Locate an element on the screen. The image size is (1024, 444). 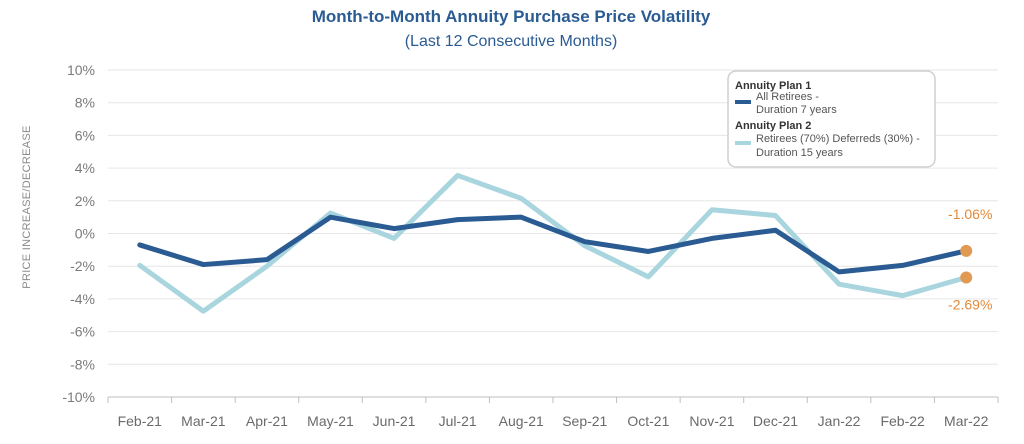
y-tick-label-1: 8% is located at coordinates (85, 103).